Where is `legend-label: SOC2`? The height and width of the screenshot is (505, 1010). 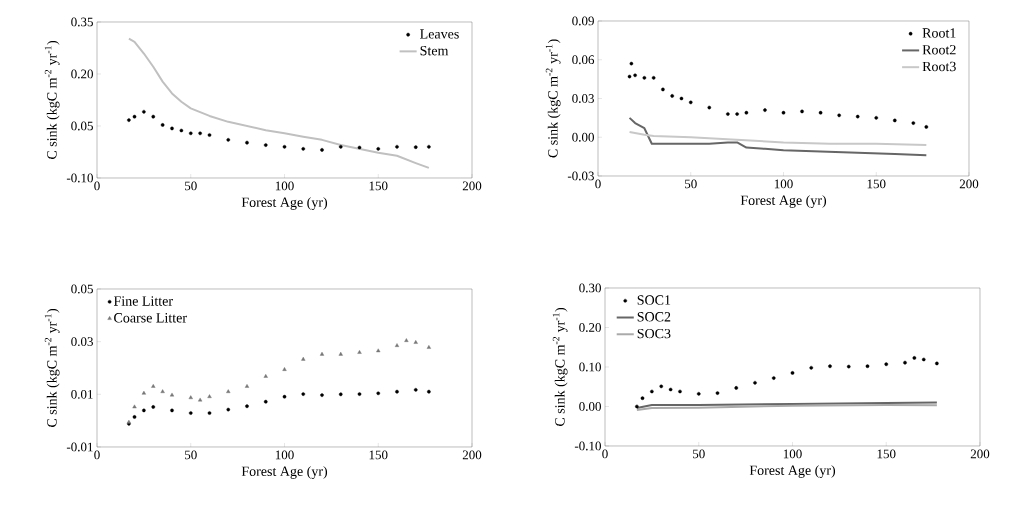 legend-label: SOC2 is located at coordinates (654, 317).